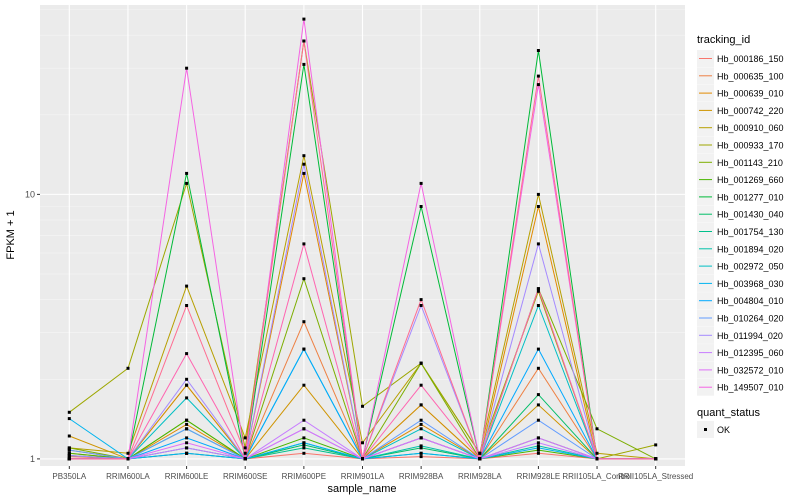 Image resolution: width=800 pixels, height=500 pixels. What do you see at coordinates (363, 476) in the screenshot?
I see `x-tick-label: RRIM901LA` at bounding box center [363, 476].